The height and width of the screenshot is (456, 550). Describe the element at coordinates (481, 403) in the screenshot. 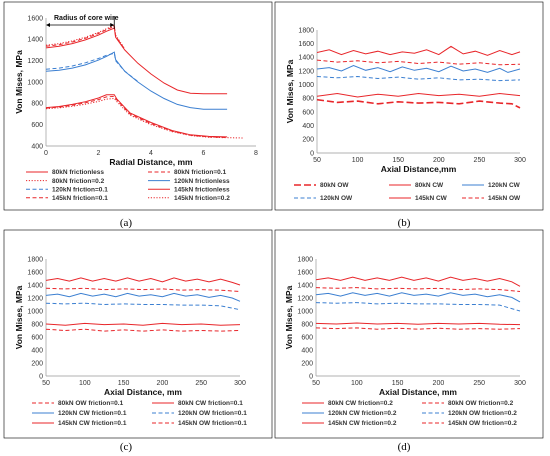

I see `legend-label-1: 80kN OW friction=0.2` at that location.